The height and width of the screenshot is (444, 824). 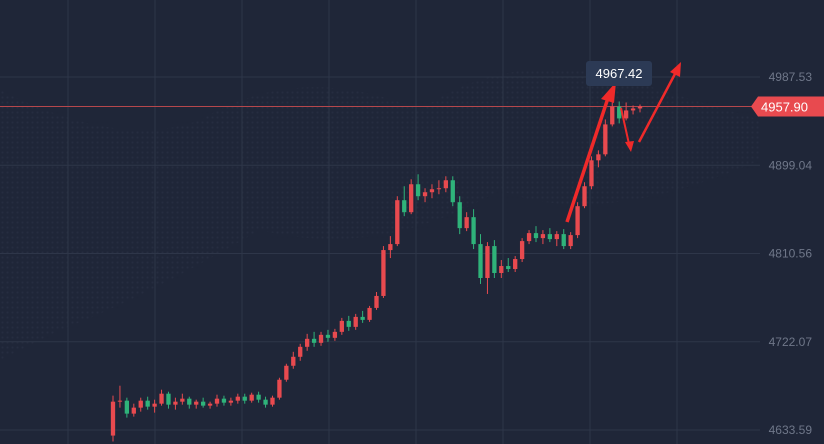 I want to click on y-axis-labels: 4987.53 4899.04 4810.56 4722.07 4633.59, so click(x=791, y=253).